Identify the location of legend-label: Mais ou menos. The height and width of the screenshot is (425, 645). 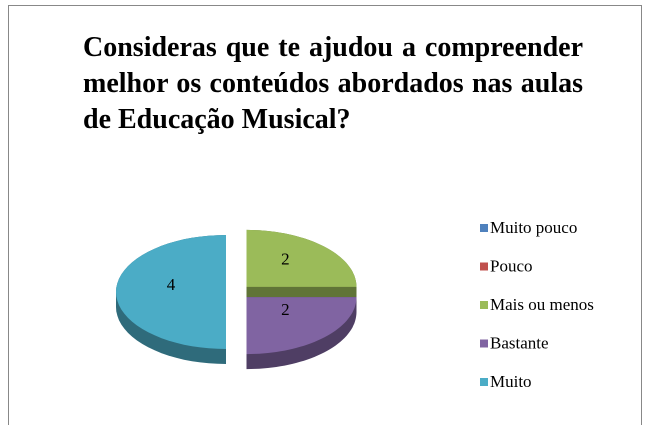
(542, 304).